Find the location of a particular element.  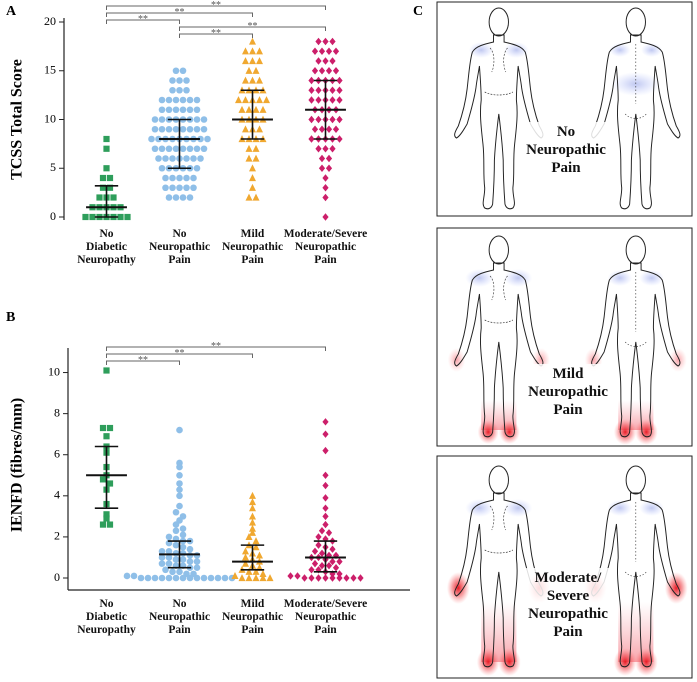

x-tick-label: Moderate/Severe Neuropathic Pain is located at coordinates (325, 617).